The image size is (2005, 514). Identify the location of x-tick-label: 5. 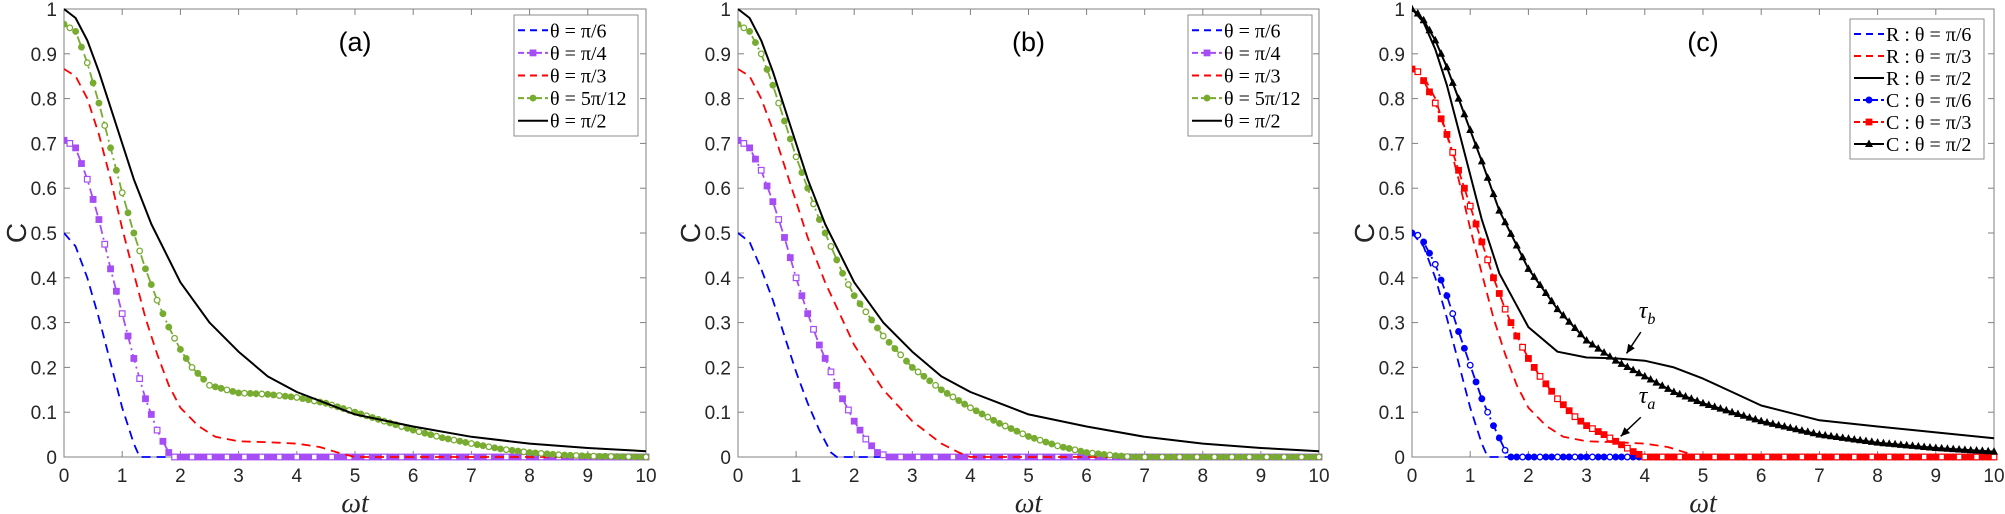
(1028, 476).